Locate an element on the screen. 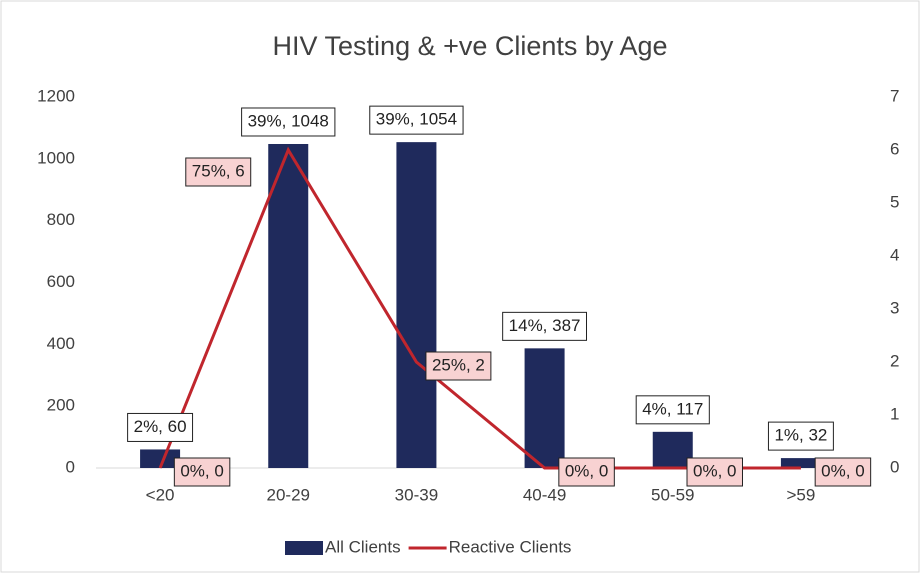 The height and width of the screenshot is (573, 920). data-label: 2%, 60 is located at coordinates (160, 426).